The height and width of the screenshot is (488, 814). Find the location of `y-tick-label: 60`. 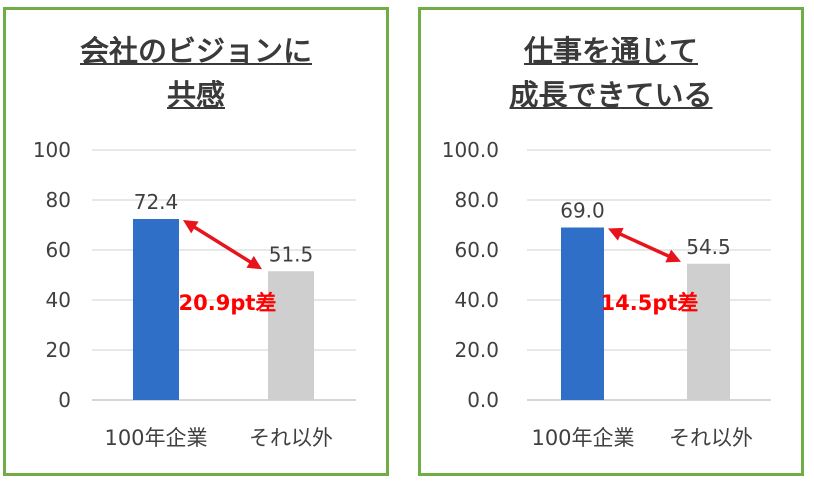

y-tick-label: 60 is located at coordinates (58, 250).